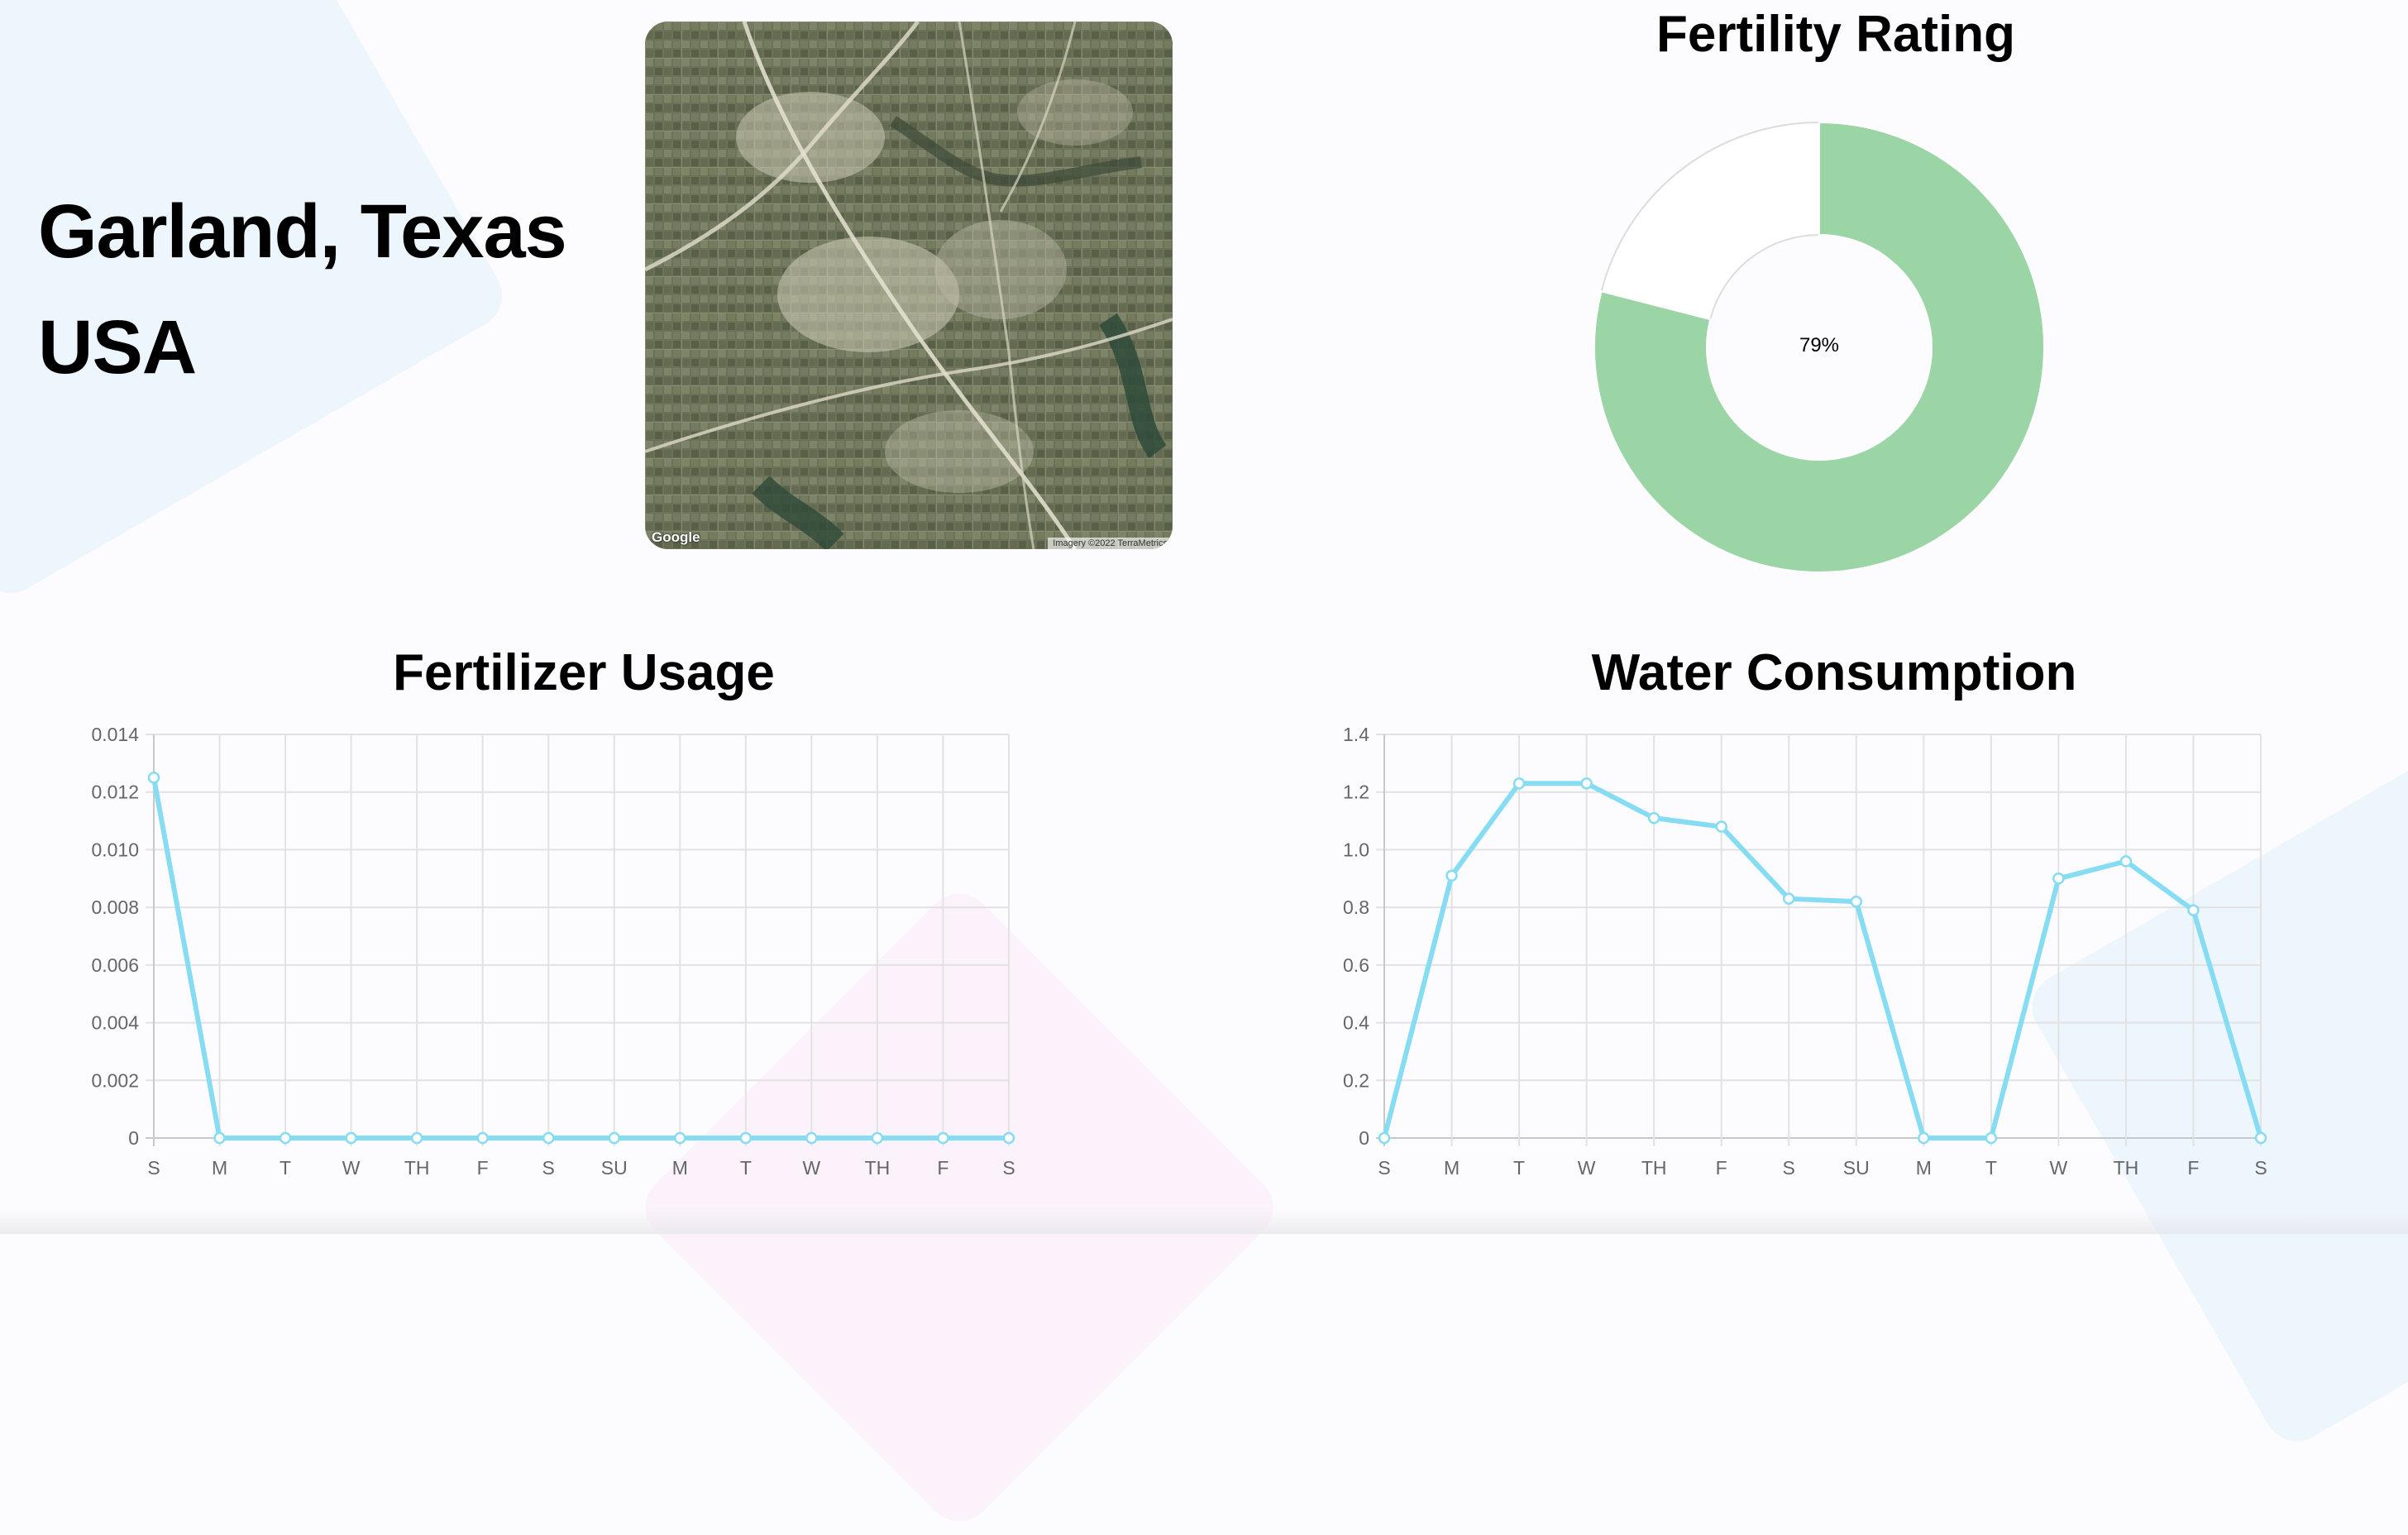 The height and width of the screenshot is (1535, 2408). Describe the element at coordinates (1834, 672) in the screenshot. I see `water-consumption-title: Water Consumption` at that location.